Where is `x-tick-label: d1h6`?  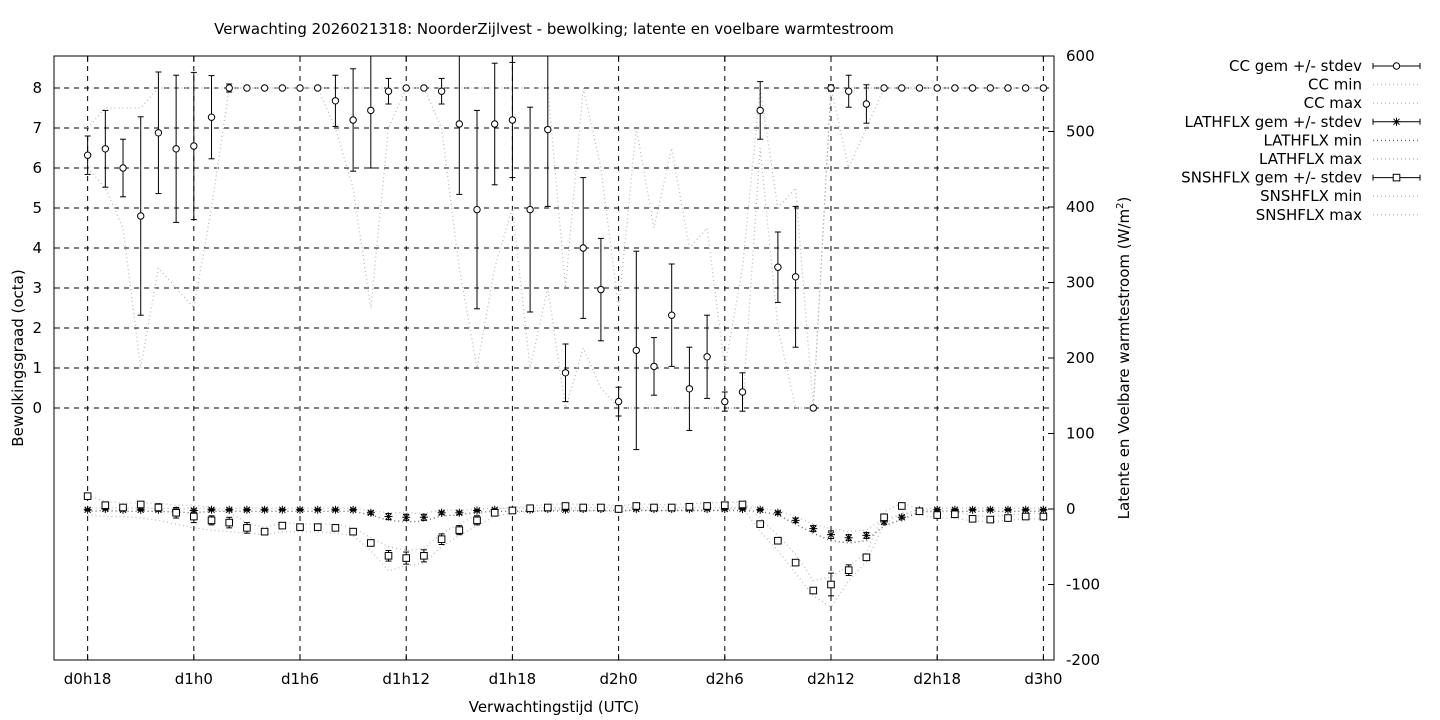
x-tick-label: d1h6 is located at coordinates (300, 679).